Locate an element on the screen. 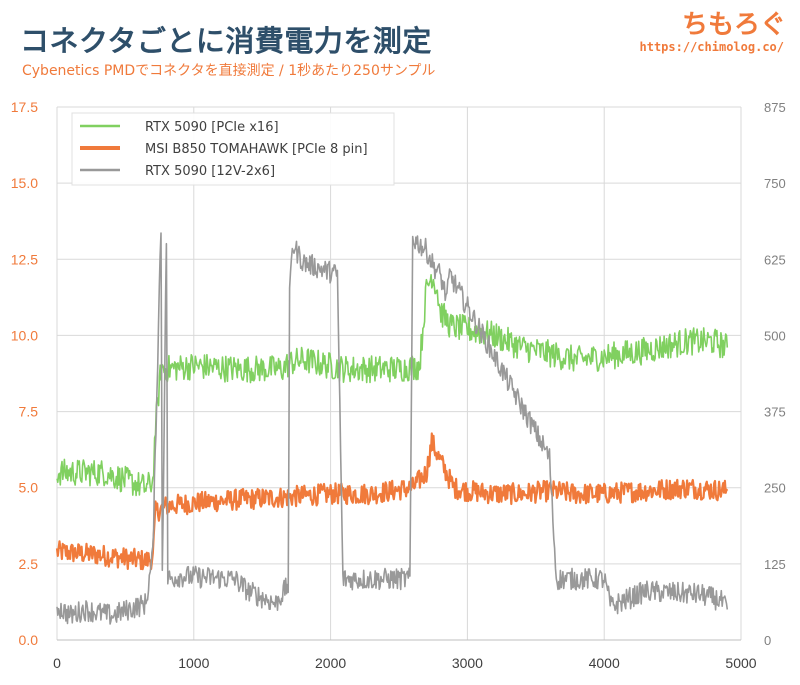  y-right-tick-label: 625 is located at coordinates (775, 259).